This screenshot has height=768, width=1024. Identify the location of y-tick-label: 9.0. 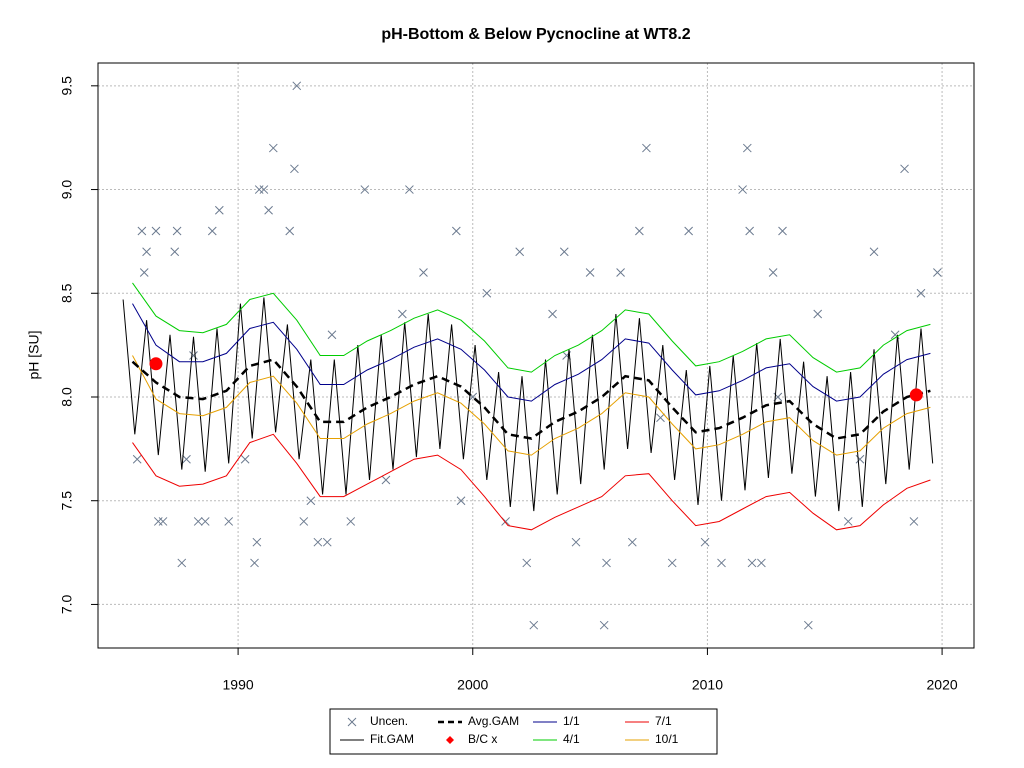
(67, 190).